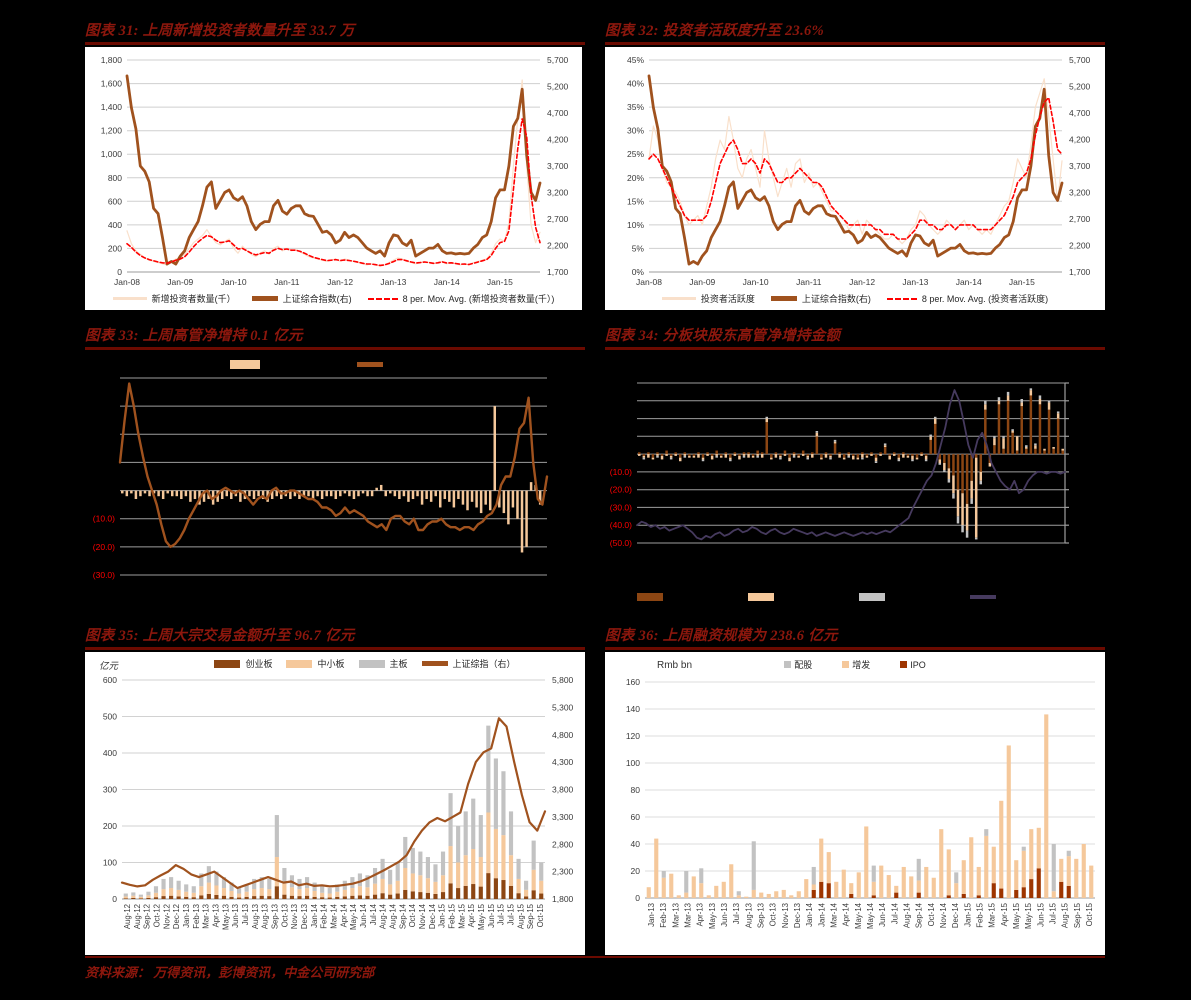 The height and width of the screenshot is (1000, 1191). What do you see at coordinates (501, 914) in the screenshot?
I see `svg-text: Jul-15` at bounding box center [501, 914].